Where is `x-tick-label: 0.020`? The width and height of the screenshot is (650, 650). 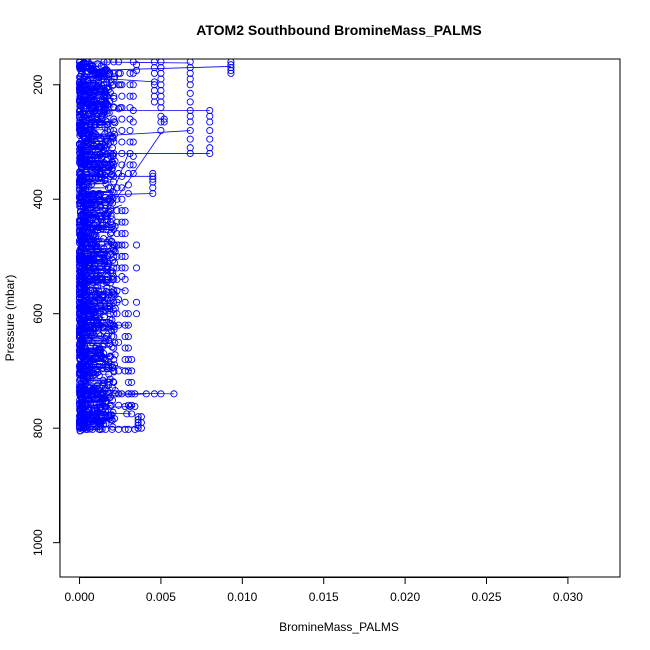
x-tick-label: 0.020 is located at coordinates (405, 597).